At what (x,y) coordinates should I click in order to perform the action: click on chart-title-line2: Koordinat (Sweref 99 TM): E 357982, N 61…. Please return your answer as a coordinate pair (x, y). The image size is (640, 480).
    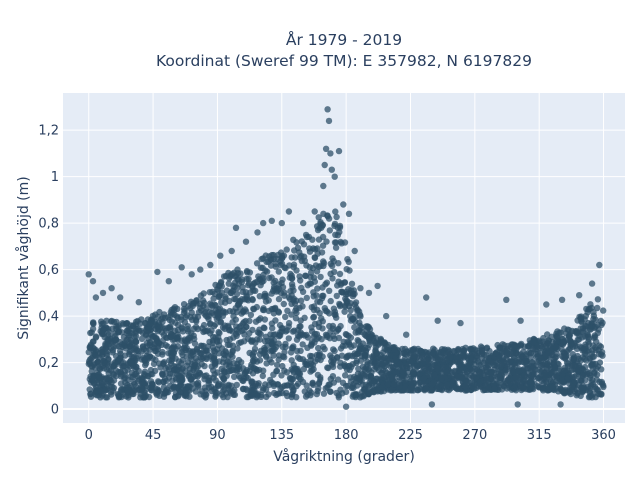
    Looking at the image, I should click on (344, 61).